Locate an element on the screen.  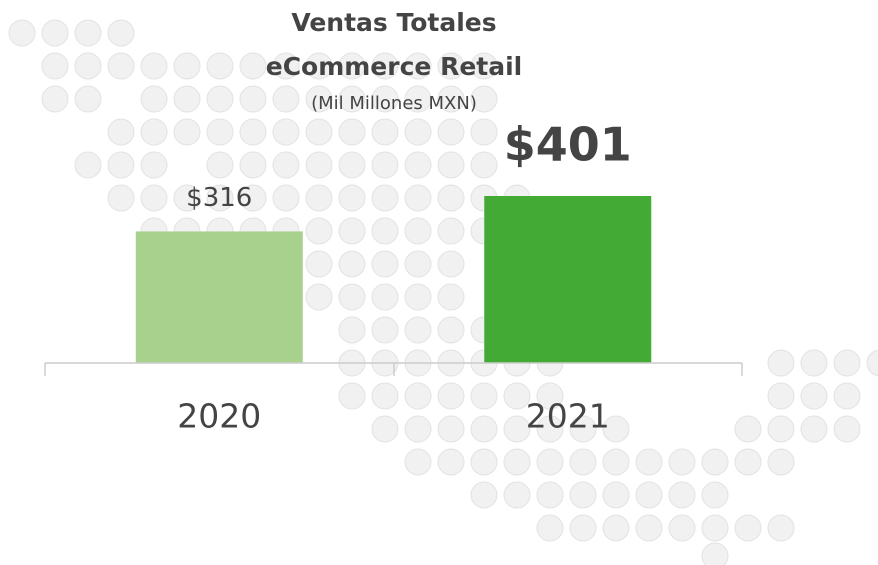
x-tick-label: 2021 is located at coordinates (568, 416).